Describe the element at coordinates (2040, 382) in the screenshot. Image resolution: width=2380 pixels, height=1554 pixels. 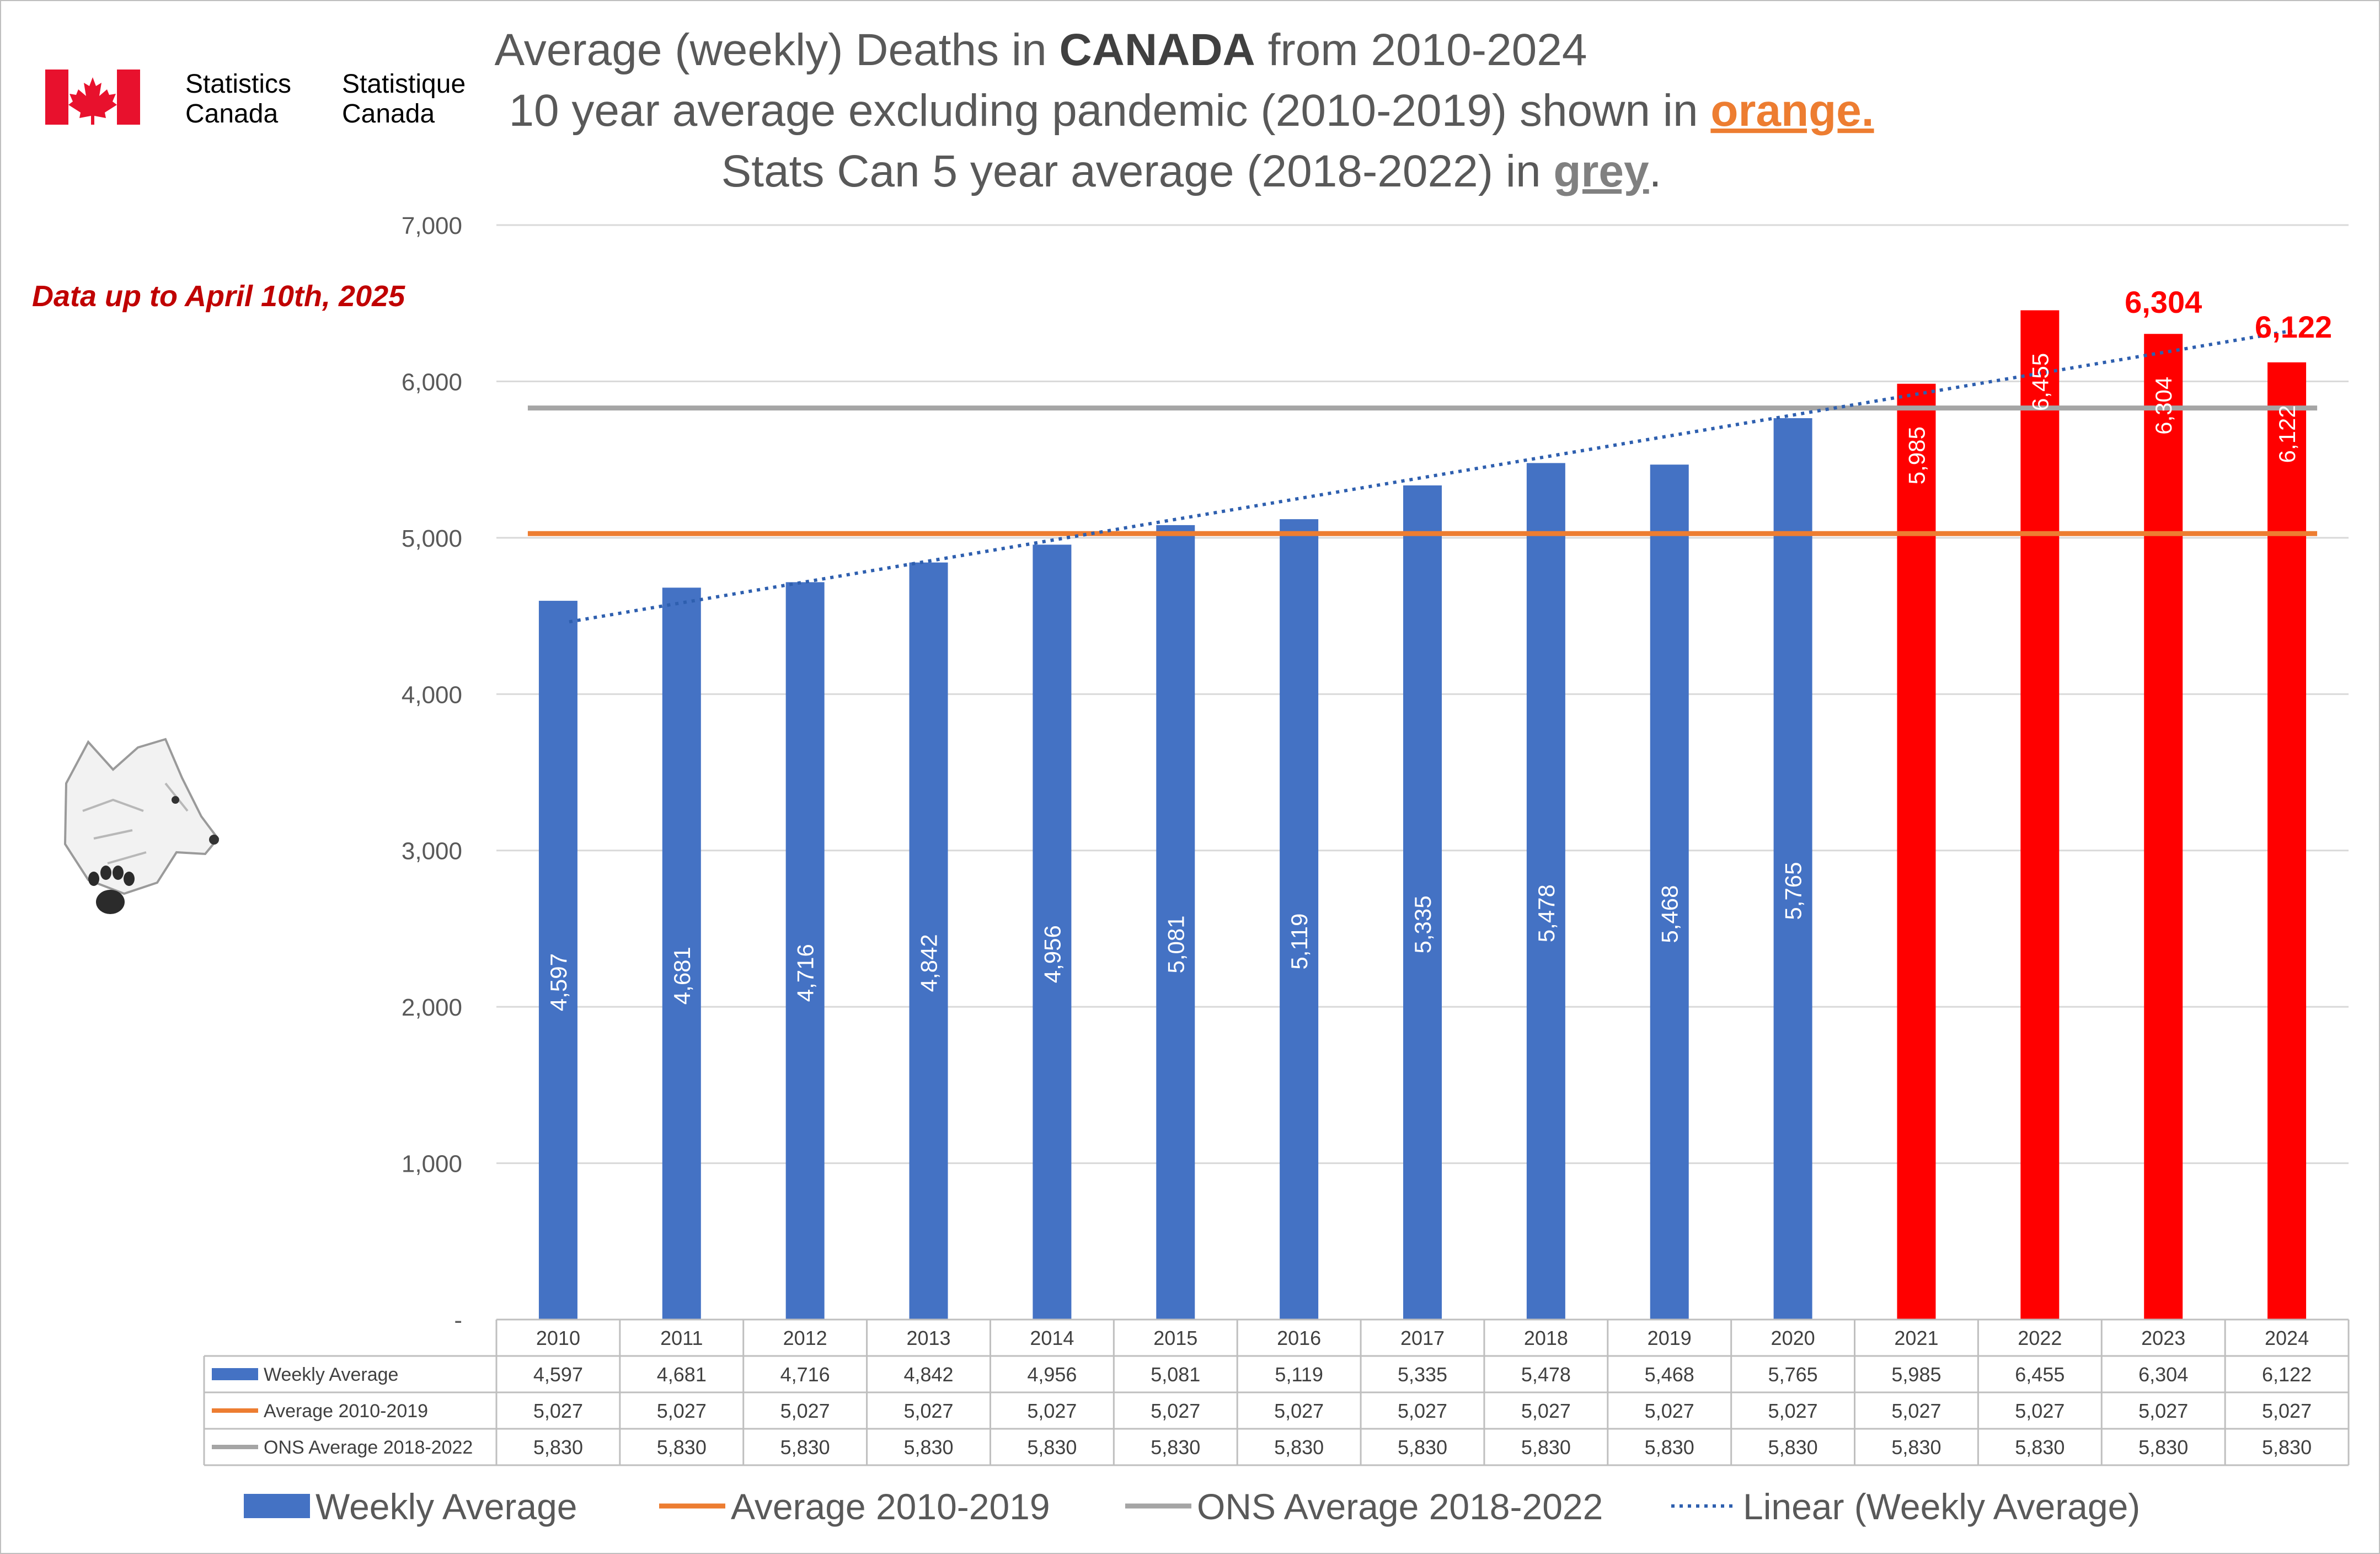
I see `bar-value-label: 6,455` at that location.